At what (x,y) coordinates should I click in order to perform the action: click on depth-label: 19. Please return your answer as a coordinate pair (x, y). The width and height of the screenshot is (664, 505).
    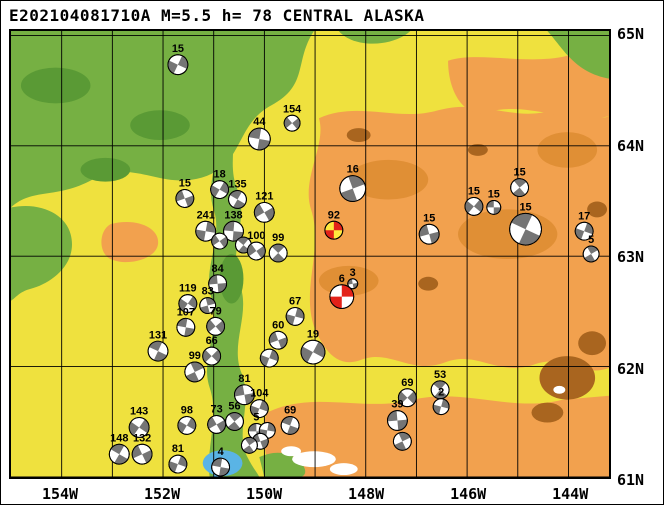
    Looking at the image, I should click on (313, 334).